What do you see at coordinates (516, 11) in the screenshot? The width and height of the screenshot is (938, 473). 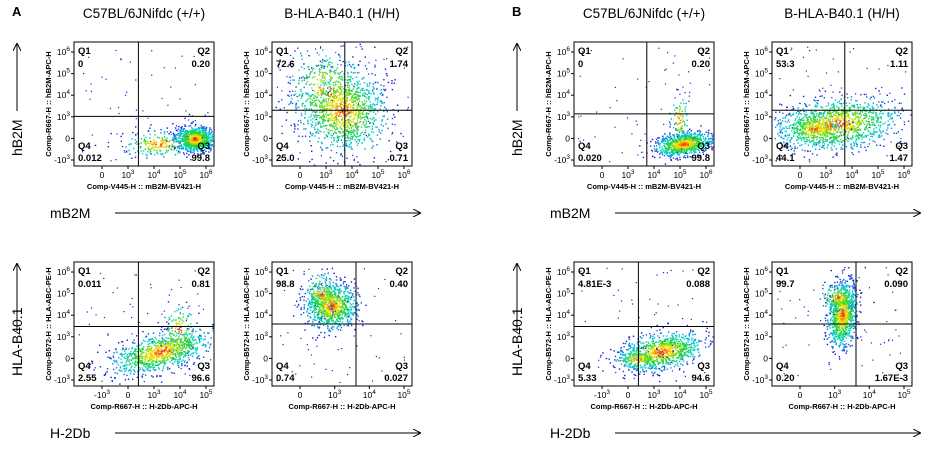 I see `panel-letter: B` at bounding box center [516, 11].